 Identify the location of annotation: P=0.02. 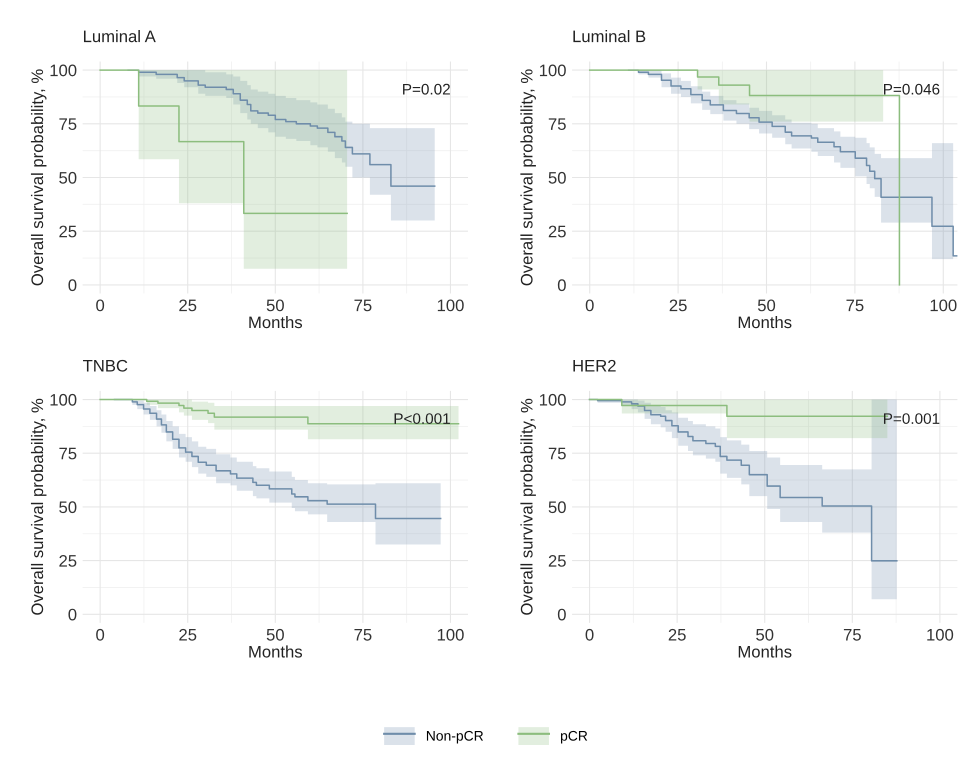
(426, 89).